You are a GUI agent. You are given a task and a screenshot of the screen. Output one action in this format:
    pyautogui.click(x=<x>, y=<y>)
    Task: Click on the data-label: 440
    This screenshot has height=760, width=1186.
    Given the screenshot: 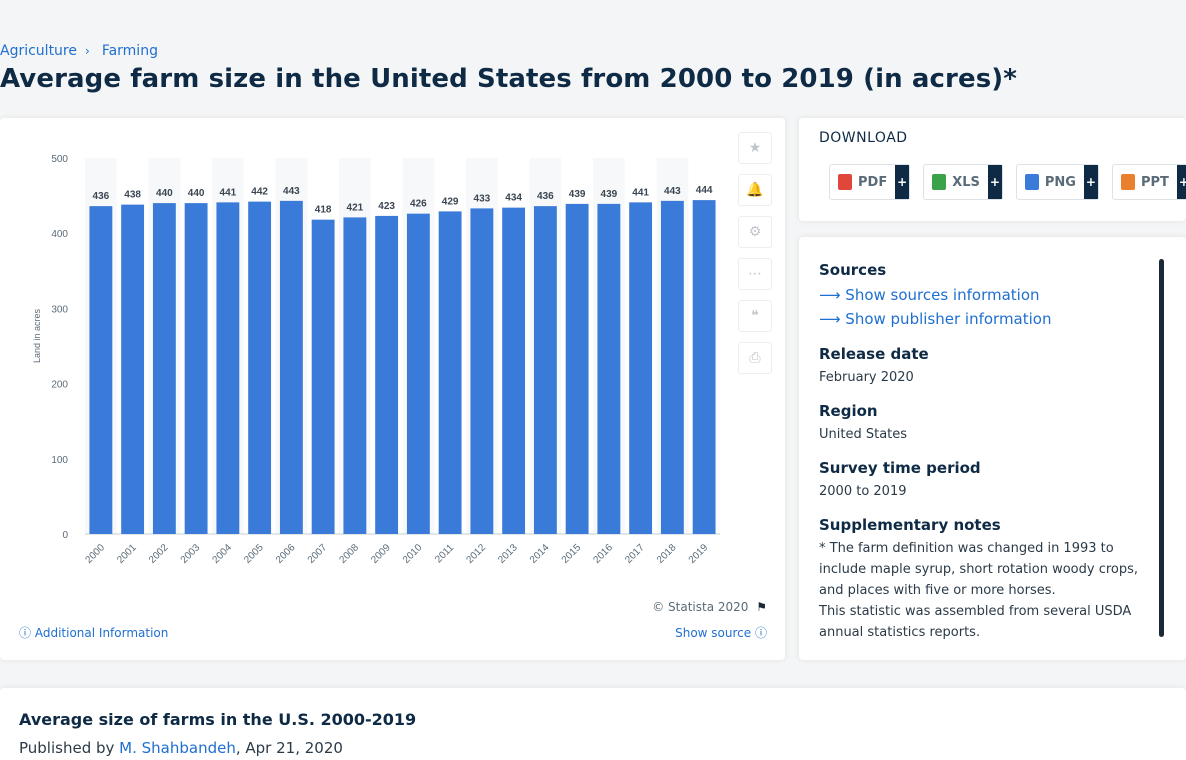 What is the action you would take?
    pyautogui.click(x=164, y=193)
    